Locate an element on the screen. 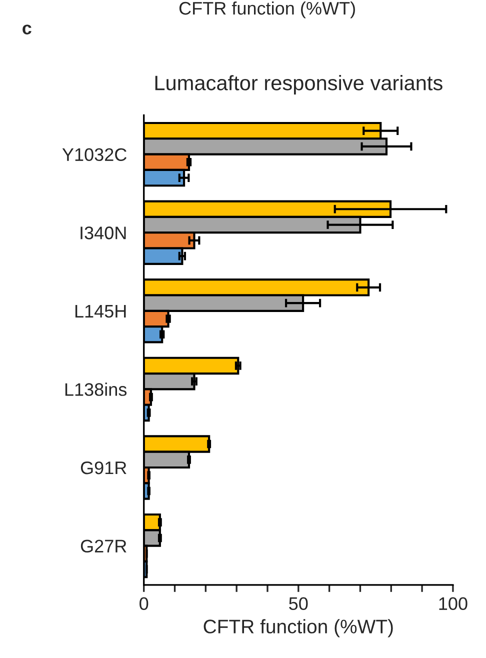 This screenshot has height=658, width=486. y-tick-label: G27R is located at coordinates (103, 546).